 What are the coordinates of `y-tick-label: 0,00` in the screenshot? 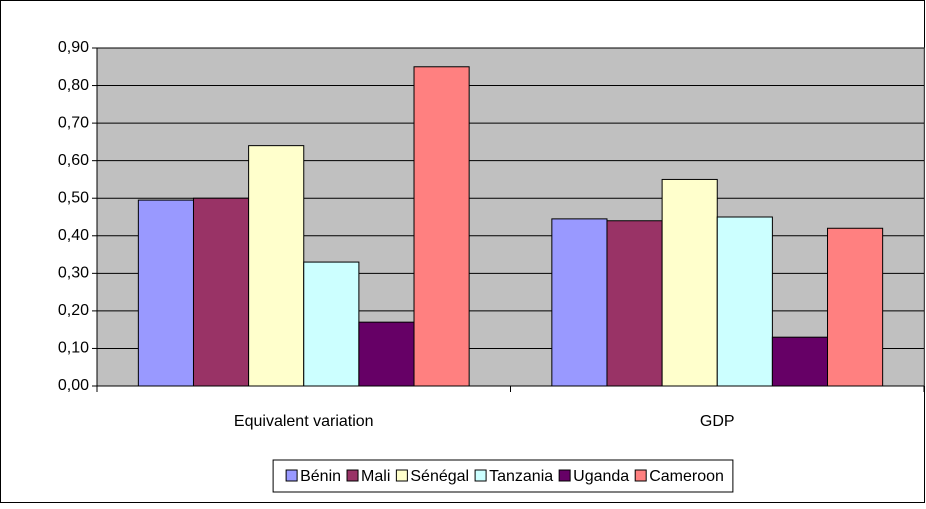 It's located at (73, 385).